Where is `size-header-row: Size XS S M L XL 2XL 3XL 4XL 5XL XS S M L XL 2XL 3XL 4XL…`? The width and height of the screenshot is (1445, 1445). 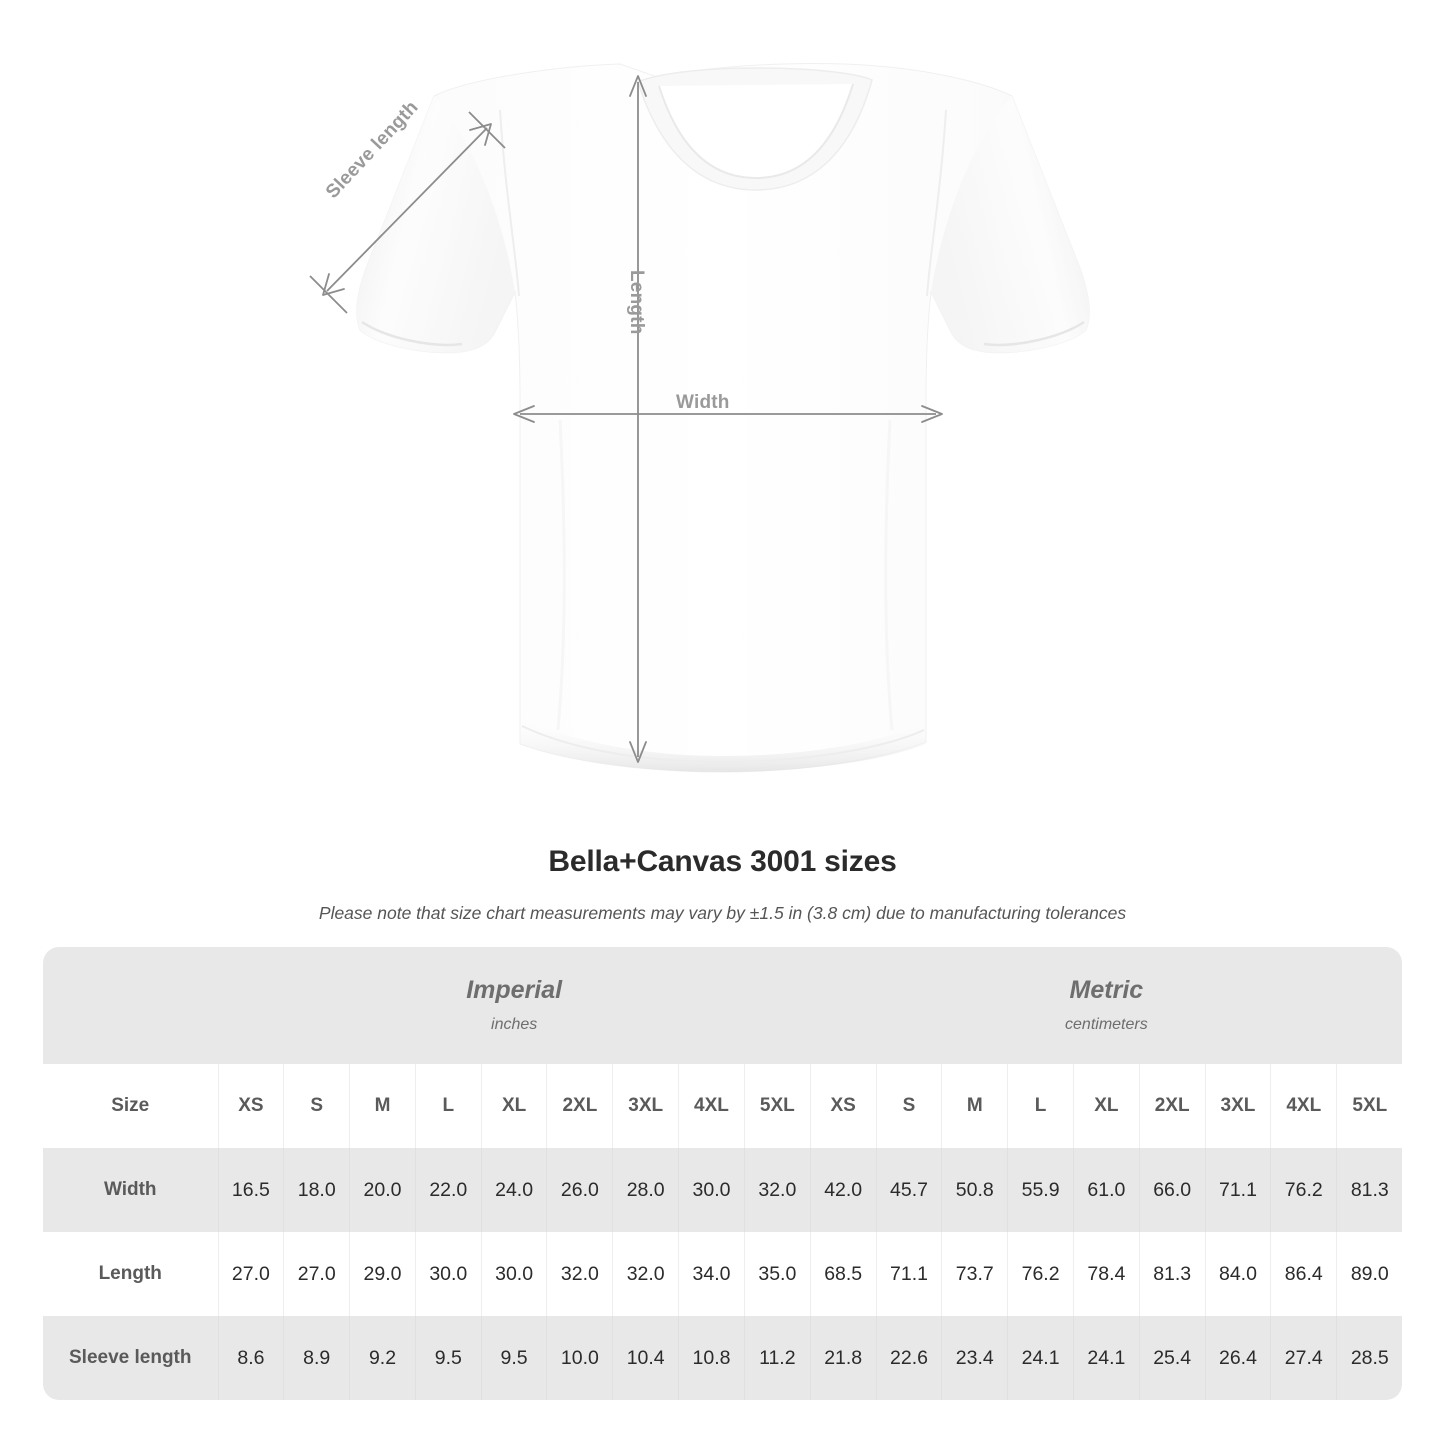
size-header-row: Size XS S M L XL 2XL 3XL 4XL 5XL XS S M L XL 2XL 3XL 4XL… is located at coordinates (722, 1106).